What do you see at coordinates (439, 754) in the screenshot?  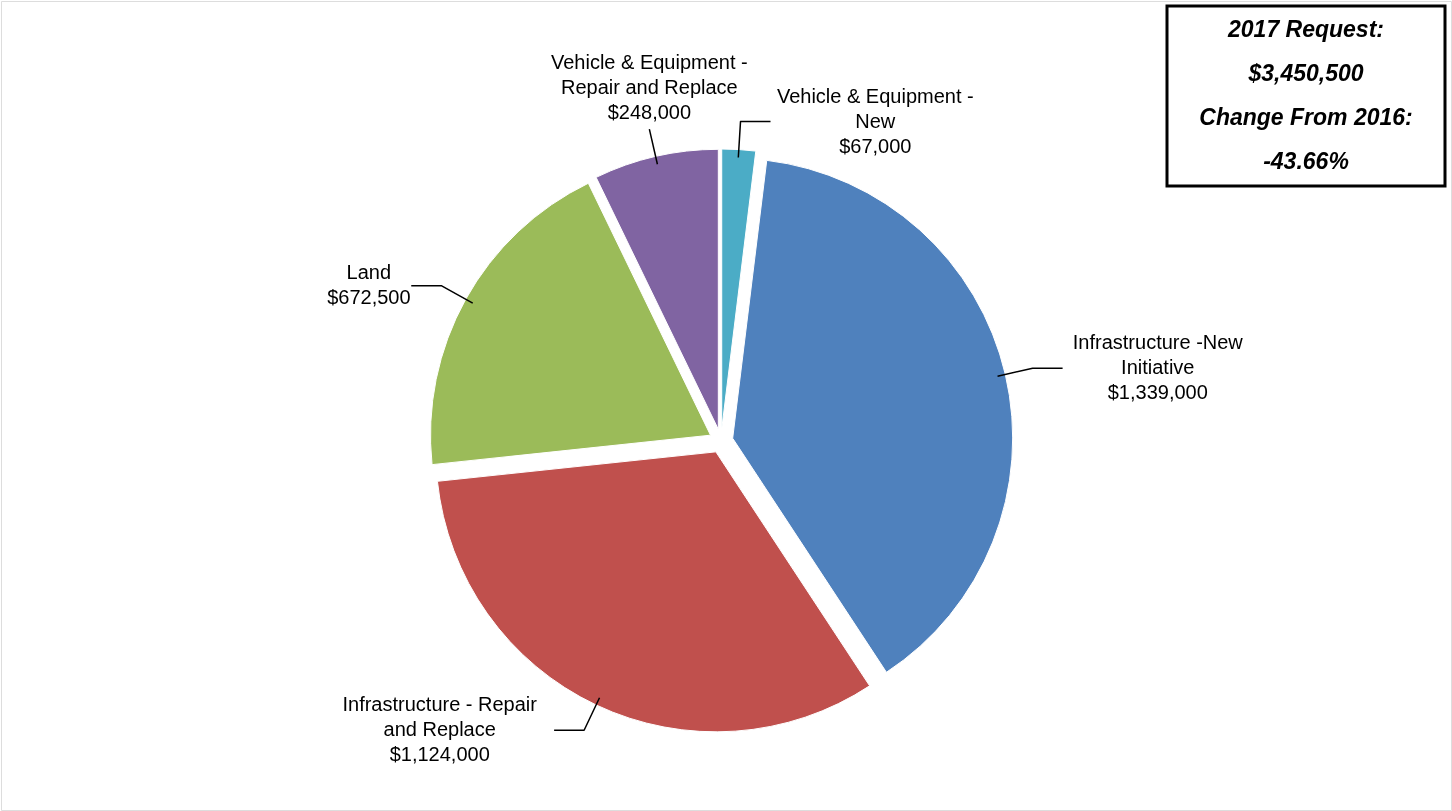 I see `data-label: $1,124,000` at bounding box center [439, 754].